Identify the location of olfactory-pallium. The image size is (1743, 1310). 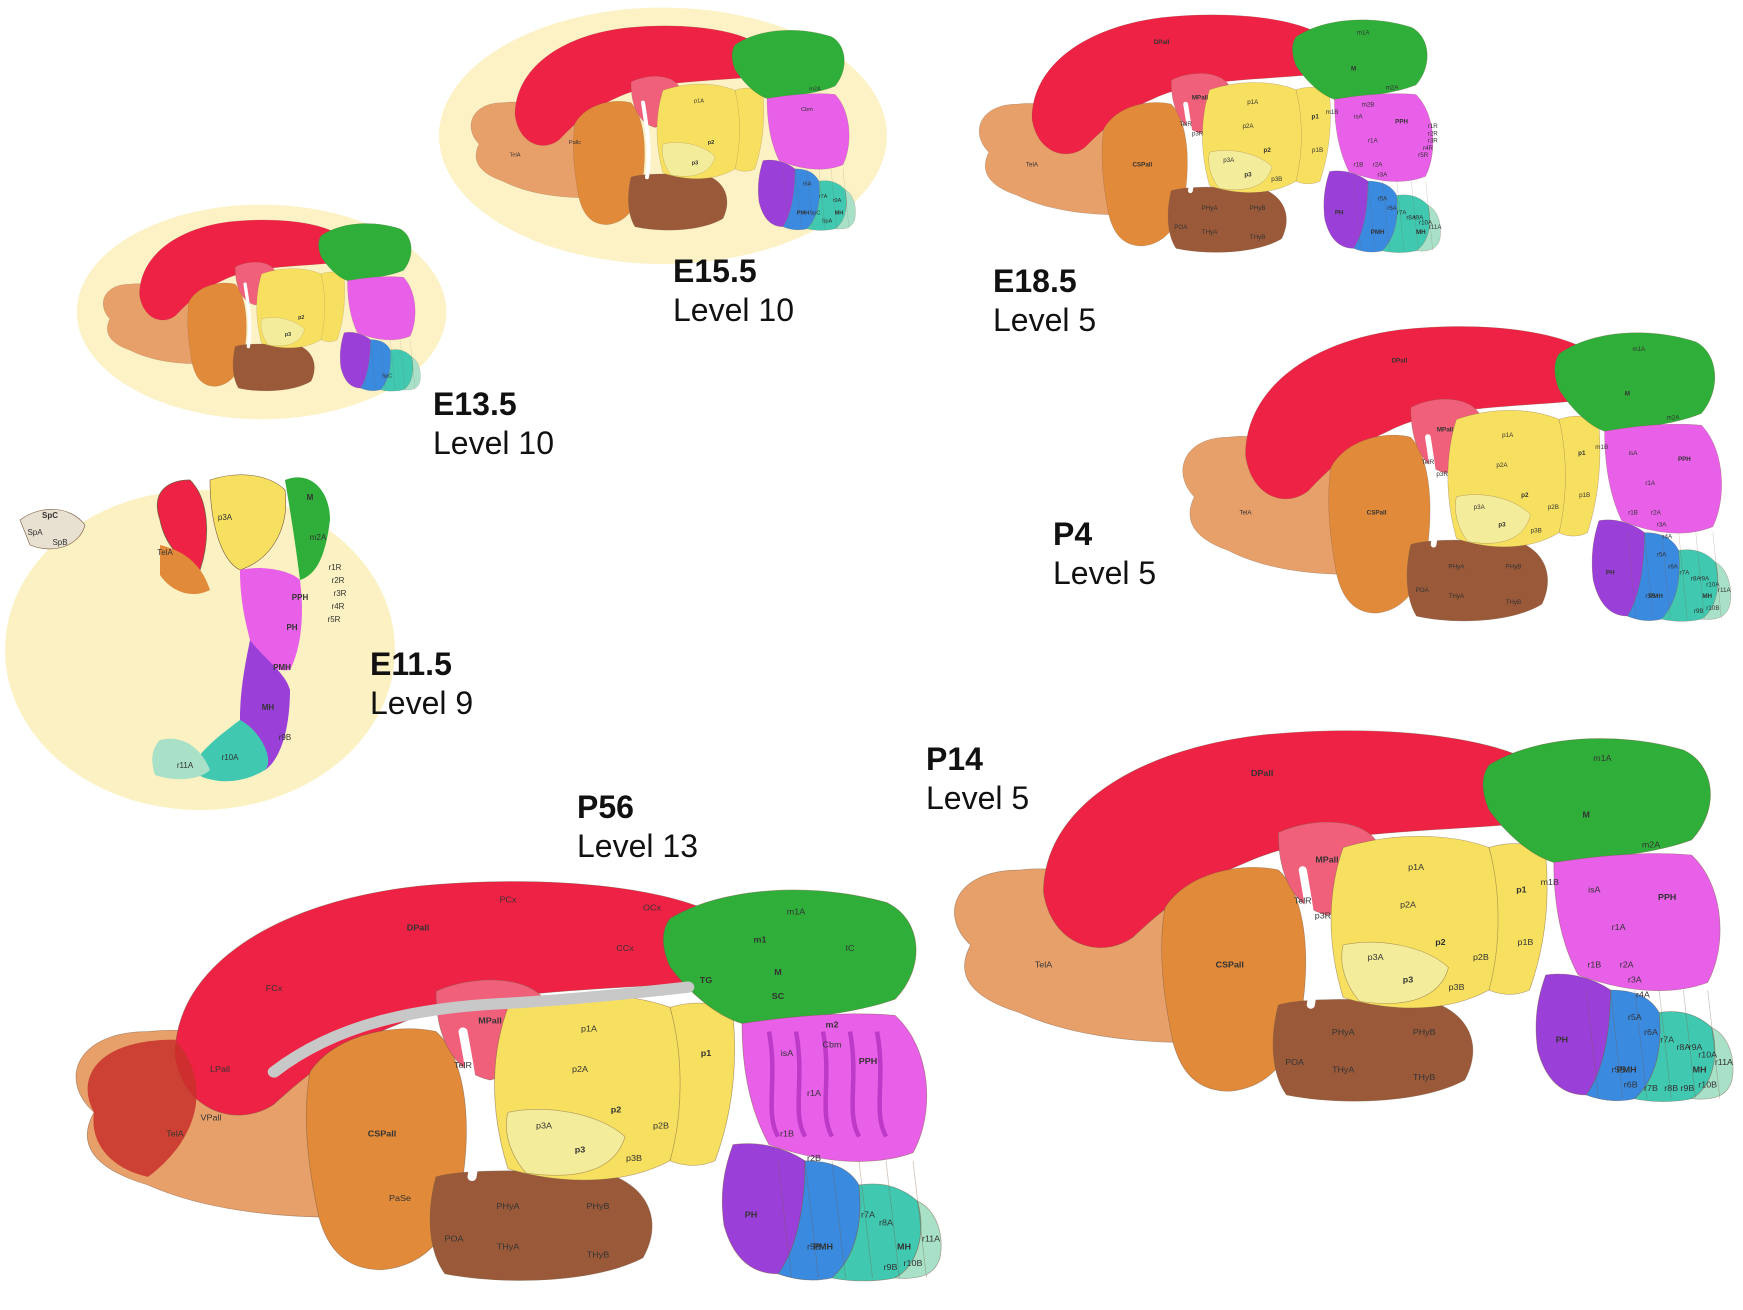
(142, 1108).